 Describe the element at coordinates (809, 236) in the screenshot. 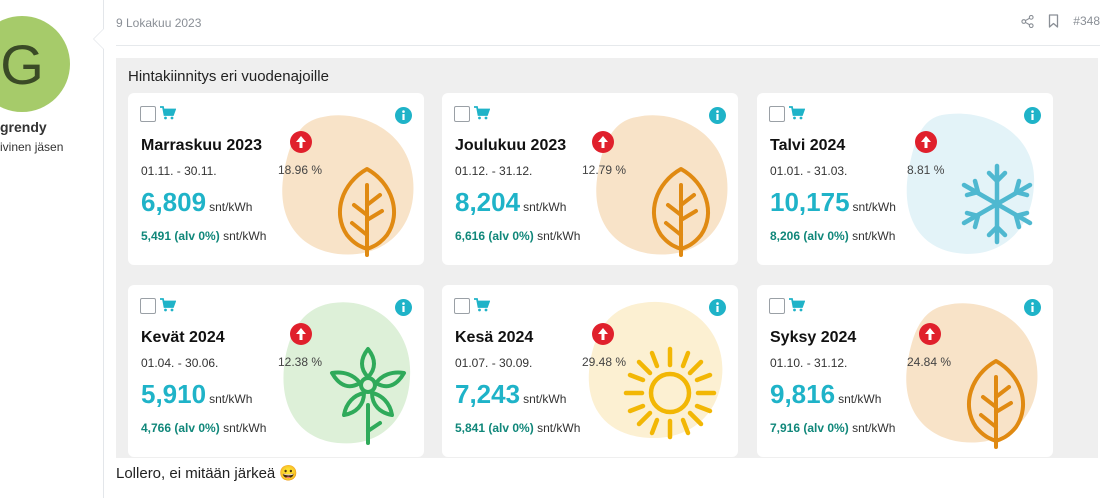

I see `subprice-value: 8,206 (alv 0%)` at that location.